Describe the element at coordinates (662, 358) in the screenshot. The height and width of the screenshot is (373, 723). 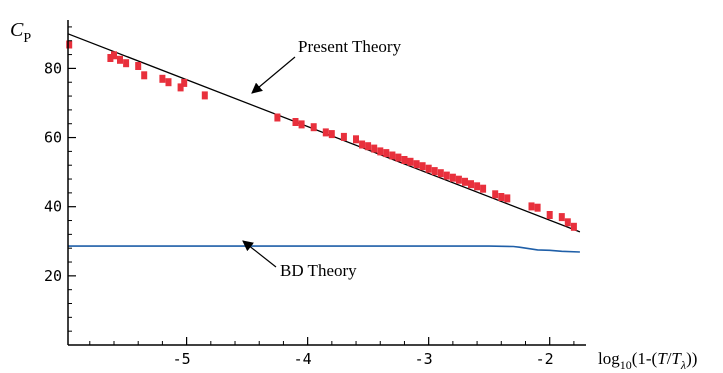
I see `x-axis-title-t: T` at that location.